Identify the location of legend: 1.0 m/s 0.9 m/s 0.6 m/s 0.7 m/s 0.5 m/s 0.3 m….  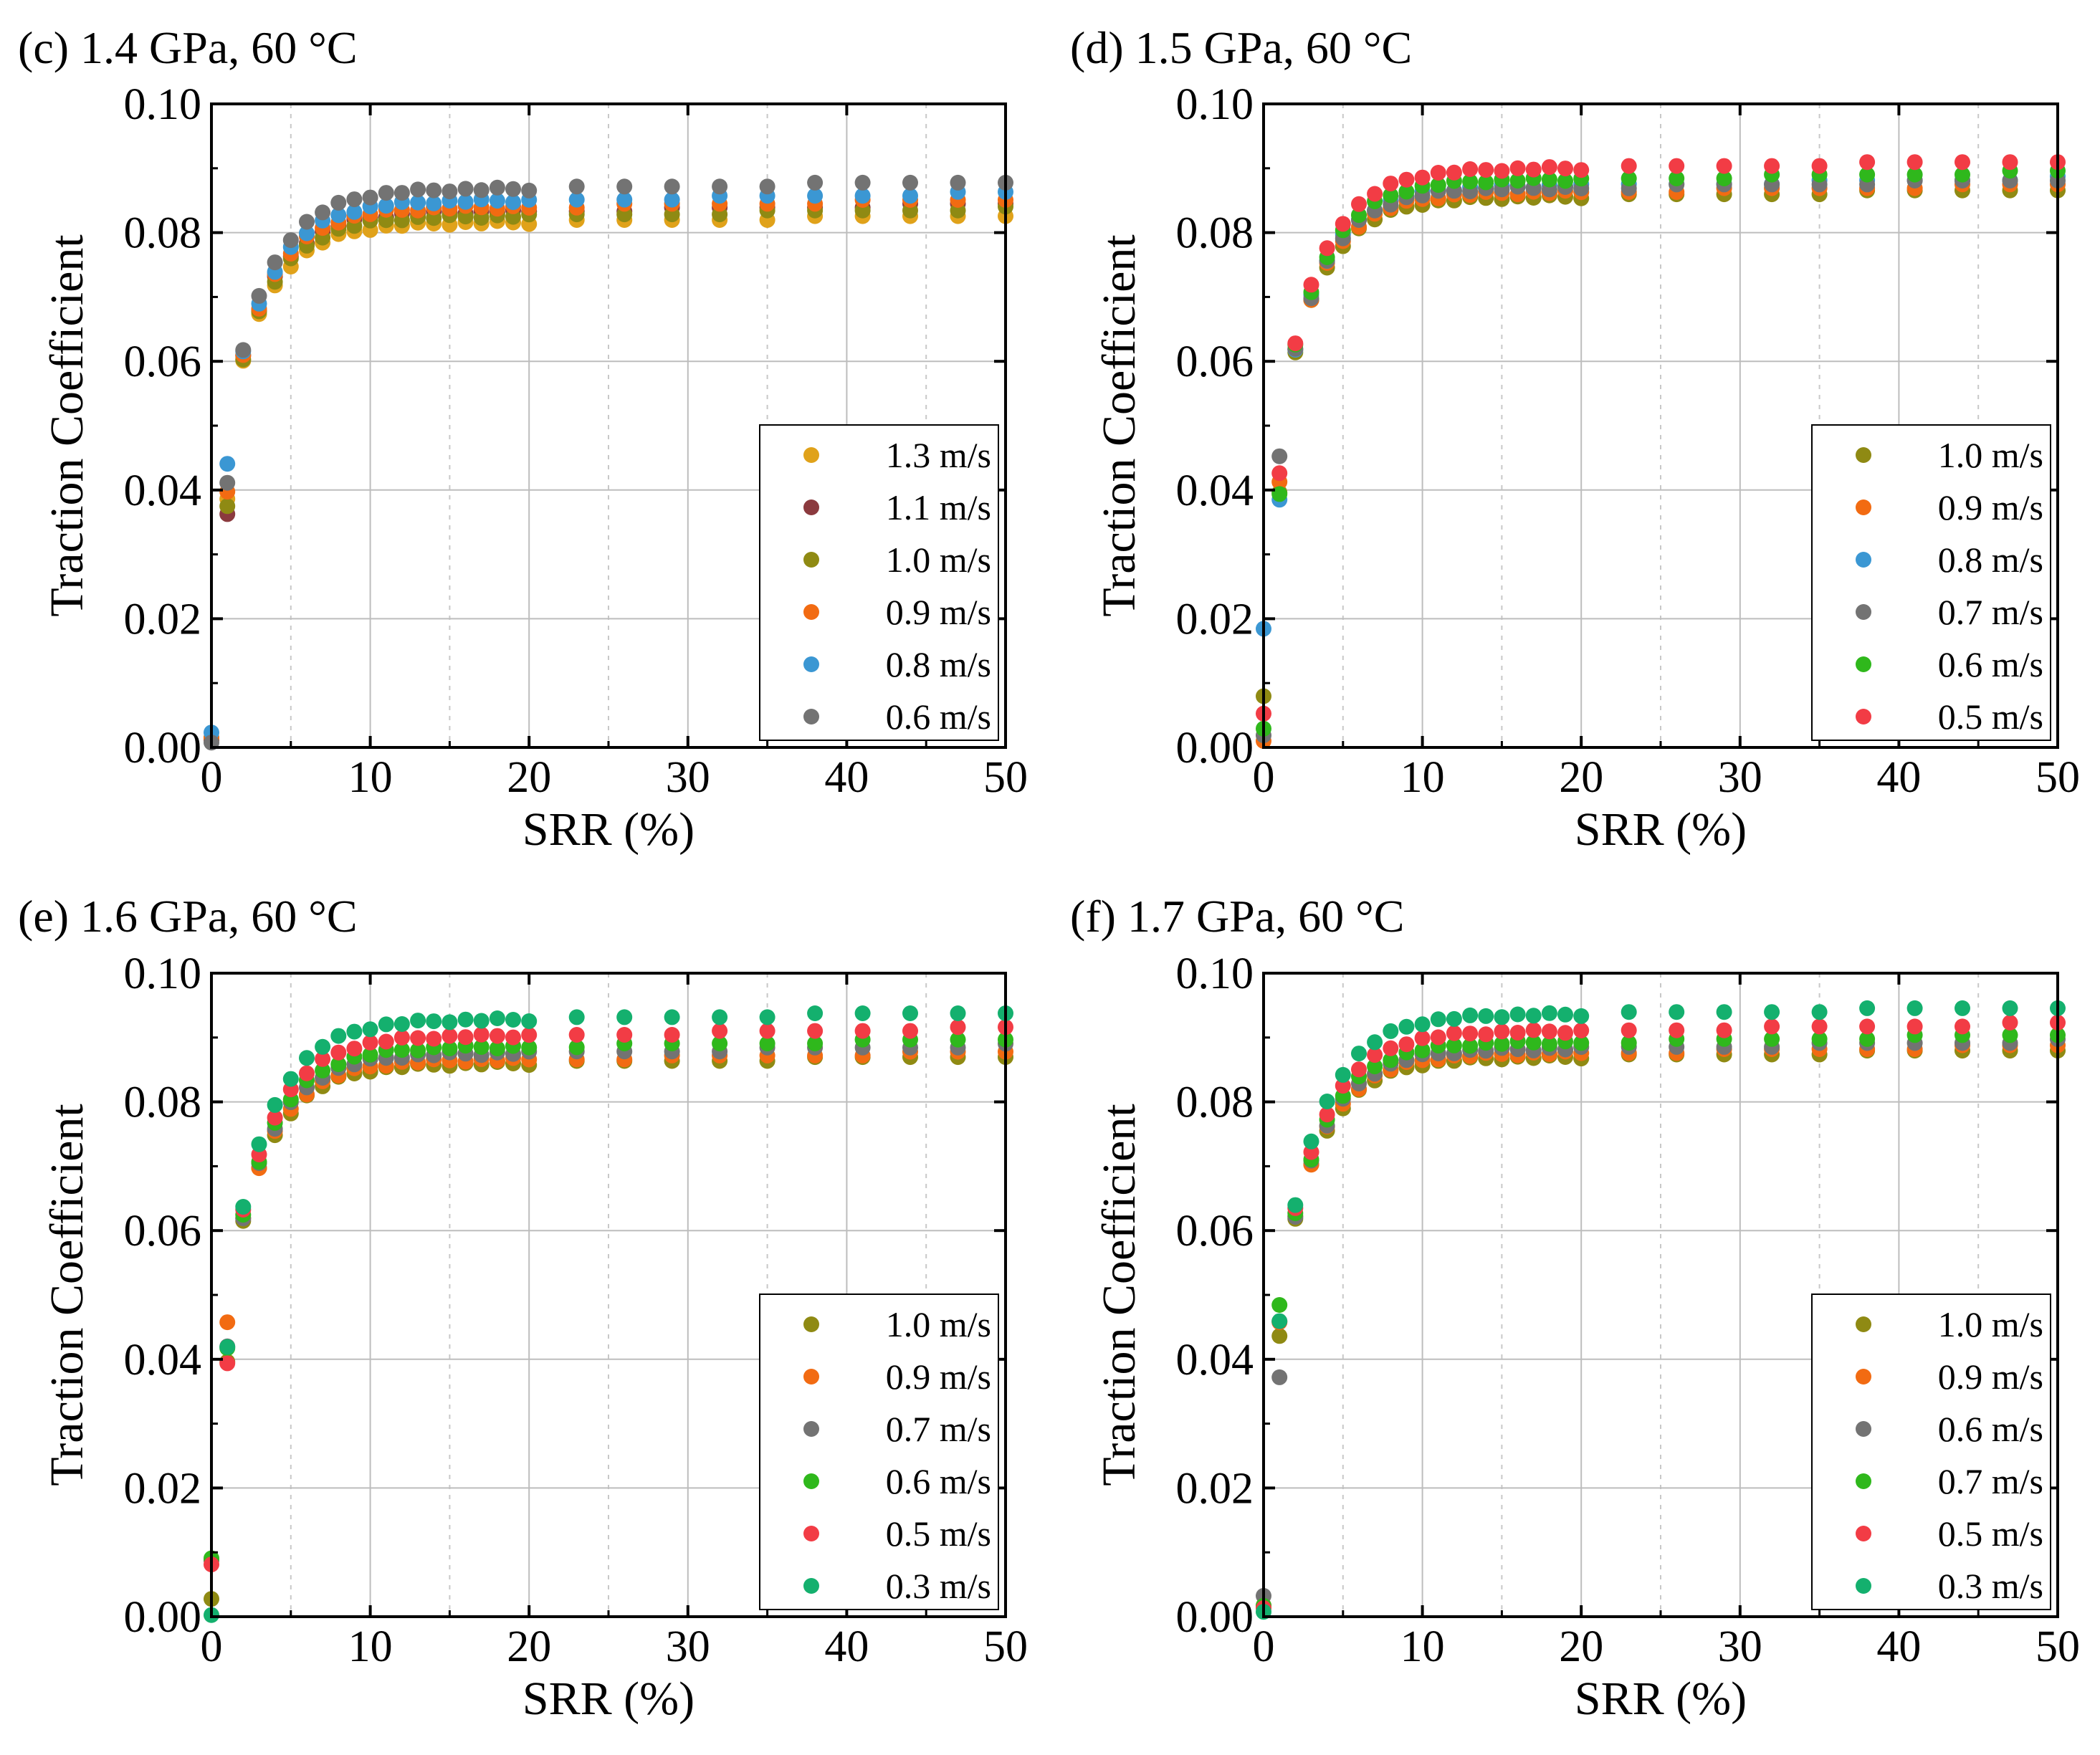
(1931, 1451).